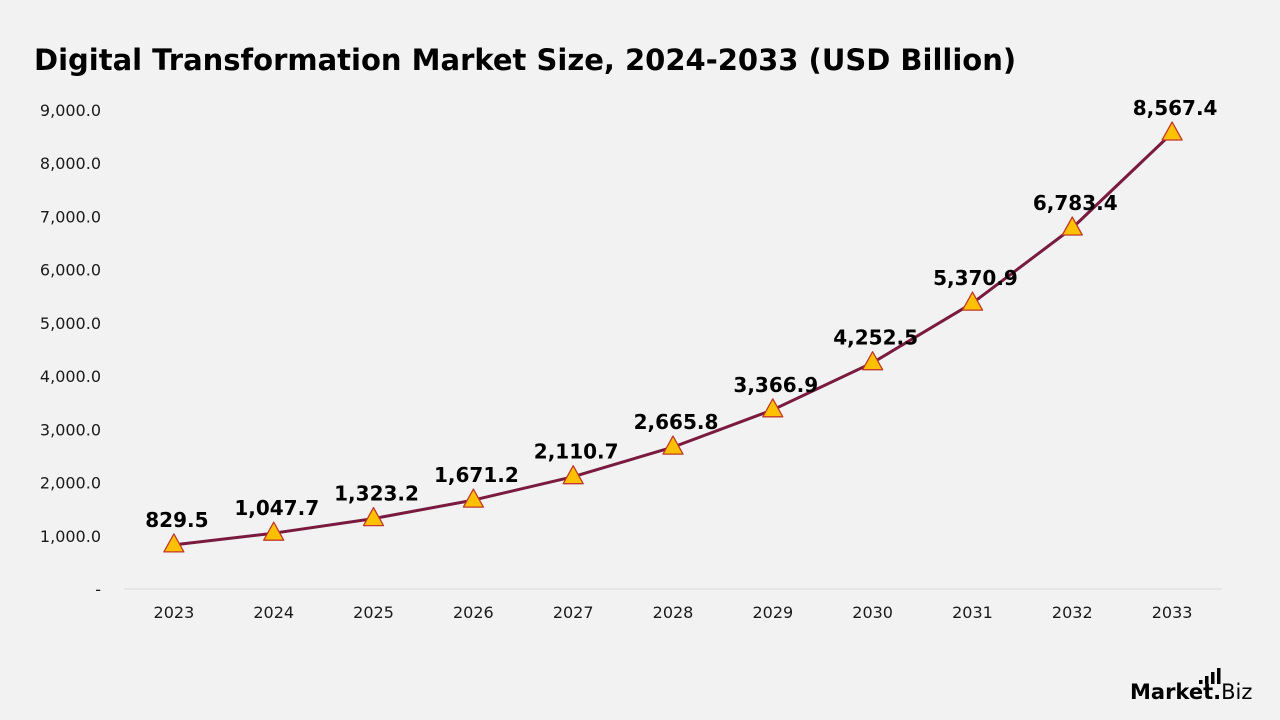 This screenshot has height=720, width=1280. Describe the element at coordinates (772, 612) in the screenshot. I see `x-tick-label: 2029` at that location.